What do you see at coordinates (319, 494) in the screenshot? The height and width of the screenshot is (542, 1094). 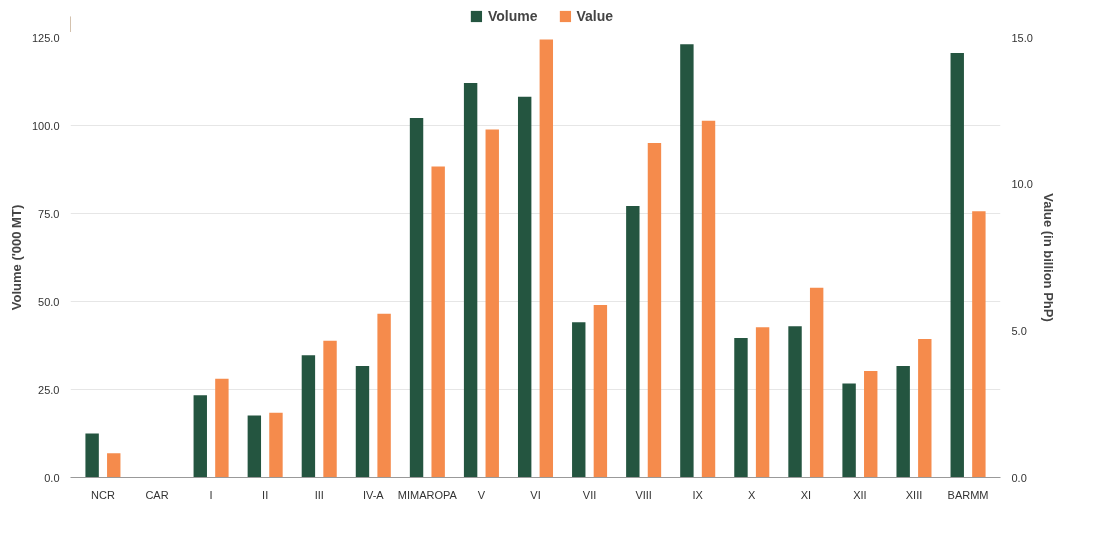 I see `x-tick-label: III` at bounding box center [319, 494].